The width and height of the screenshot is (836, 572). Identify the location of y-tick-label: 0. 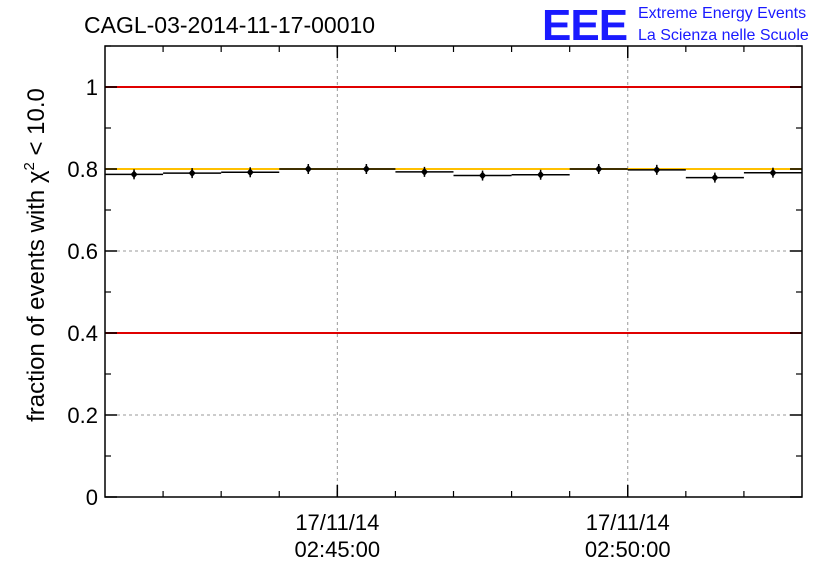
(92, 497).